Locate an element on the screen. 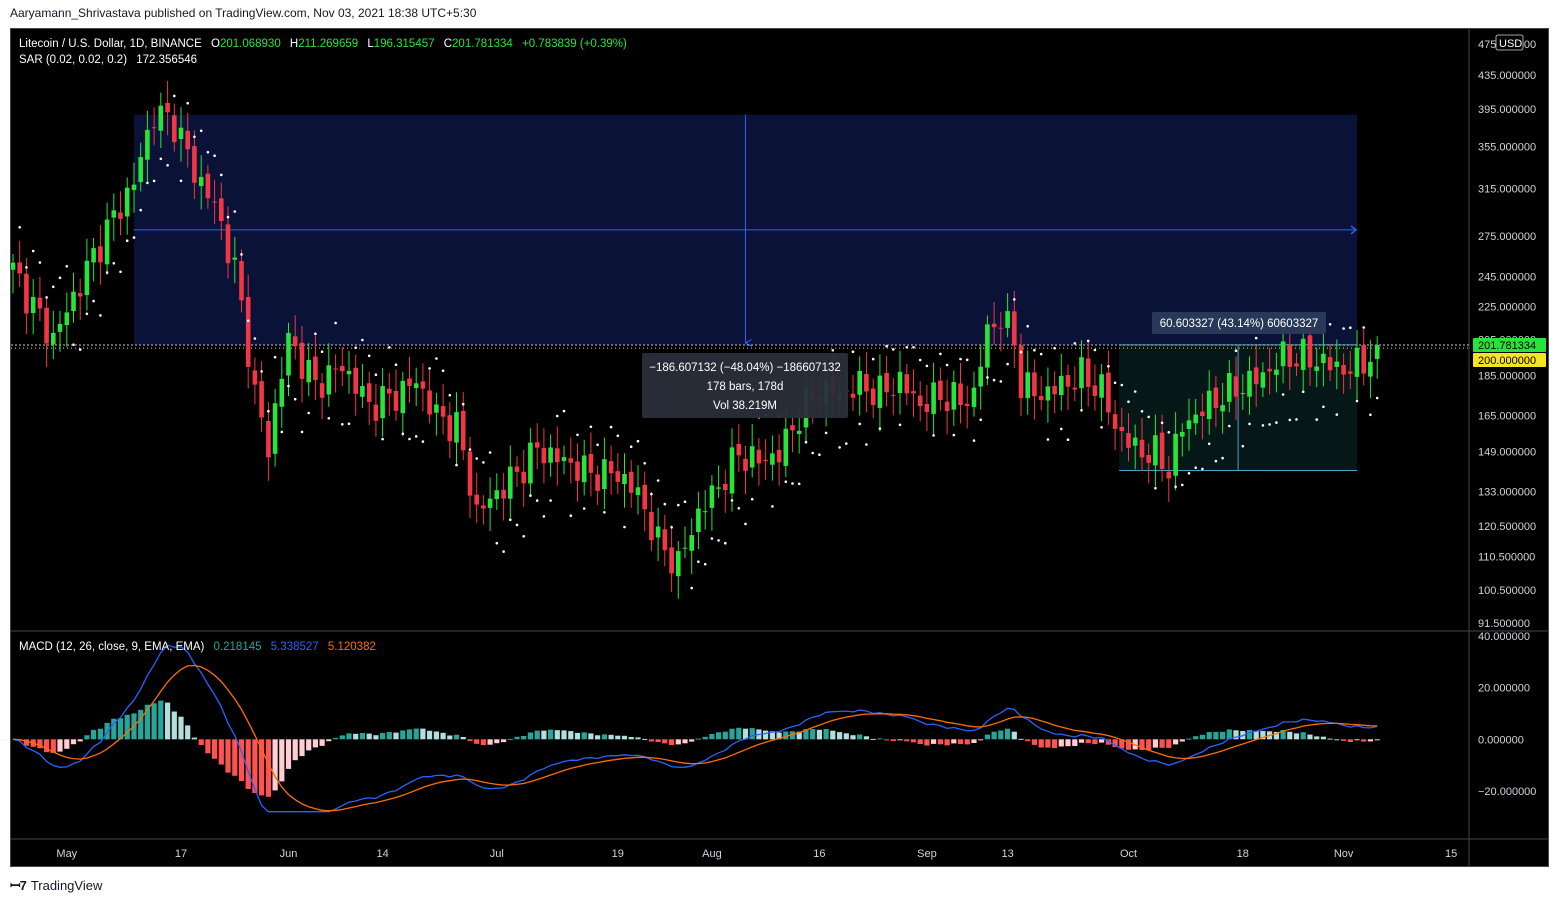 The height and width of the screenshot is (902, 1559). currency-button: USD is located at coordinates (1509, 42).